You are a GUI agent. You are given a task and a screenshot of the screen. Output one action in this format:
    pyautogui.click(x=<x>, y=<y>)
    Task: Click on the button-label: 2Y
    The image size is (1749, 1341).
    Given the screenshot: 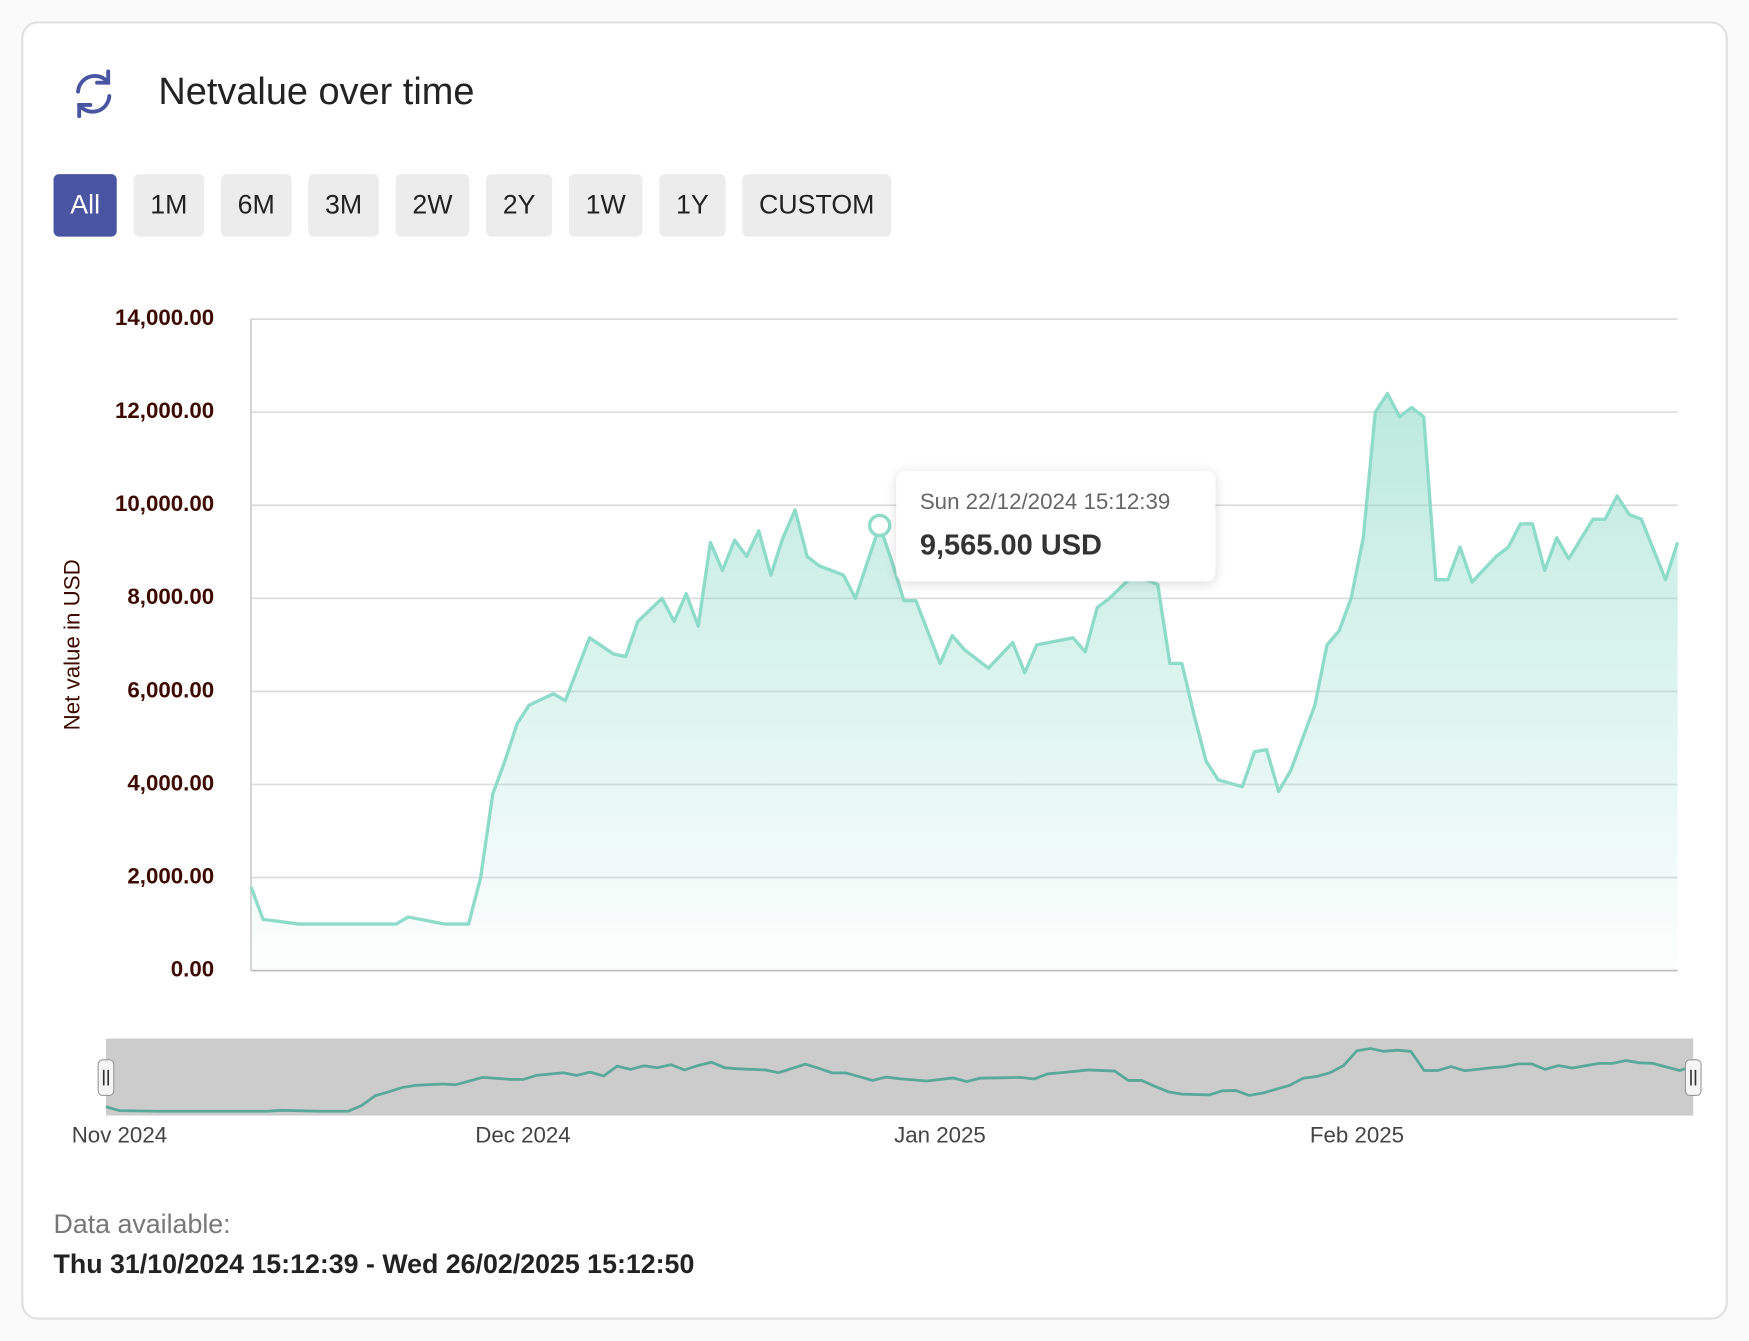 What is the action you would take?
    pyautogui.click(x=519, y=205)
    